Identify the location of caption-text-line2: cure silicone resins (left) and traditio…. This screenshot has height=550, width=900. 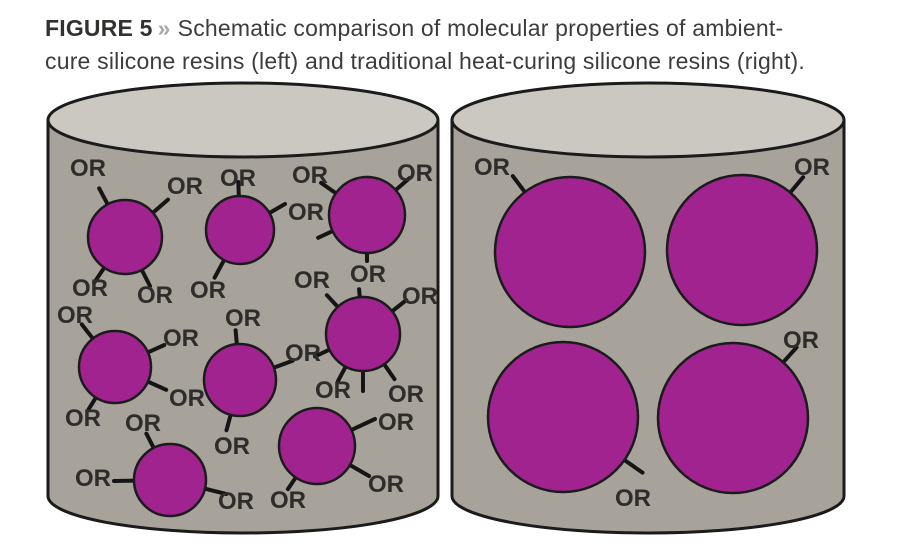
(425, 61).